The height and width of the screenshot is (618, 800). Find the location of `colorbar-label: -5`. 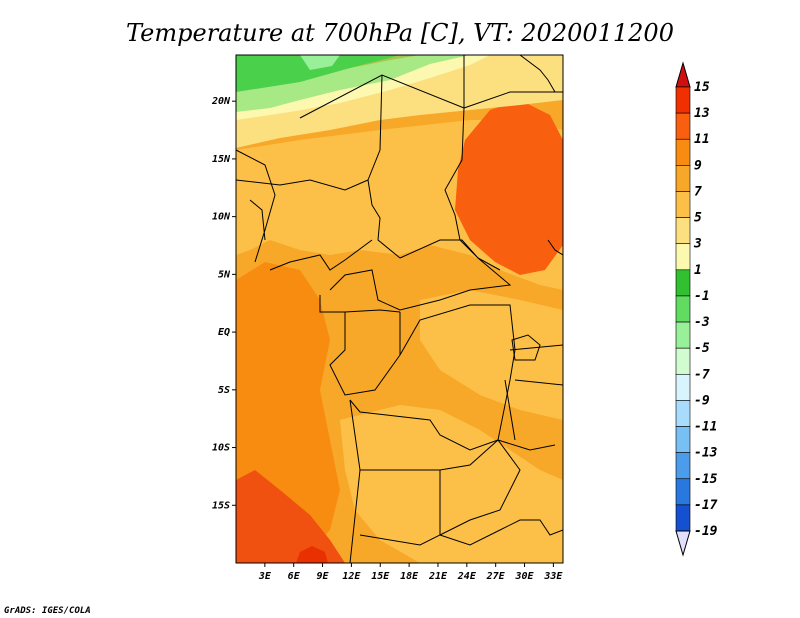

colorbar-label: -5 is located at coordinates (702, 348).